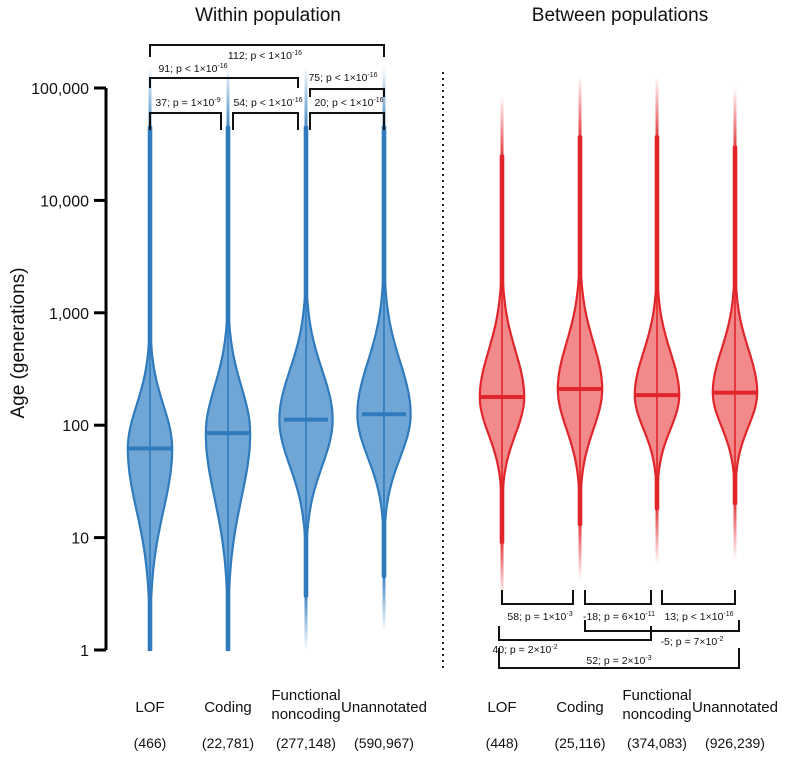 The width and height of the screenshot is (793, 758). I want to click on y-tick-label: 10, so click(80, 539).